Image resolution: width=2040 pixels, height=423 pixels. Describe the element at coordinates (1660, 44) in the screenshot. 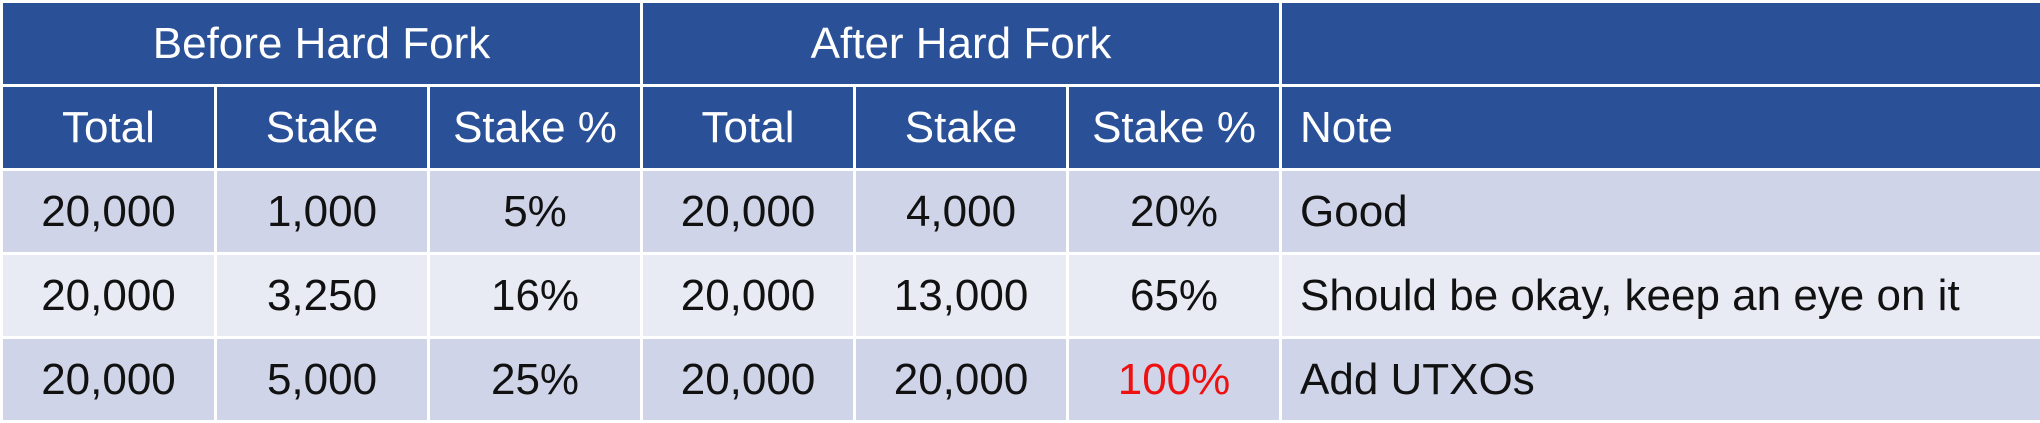

I see `group-header-note` at that location.